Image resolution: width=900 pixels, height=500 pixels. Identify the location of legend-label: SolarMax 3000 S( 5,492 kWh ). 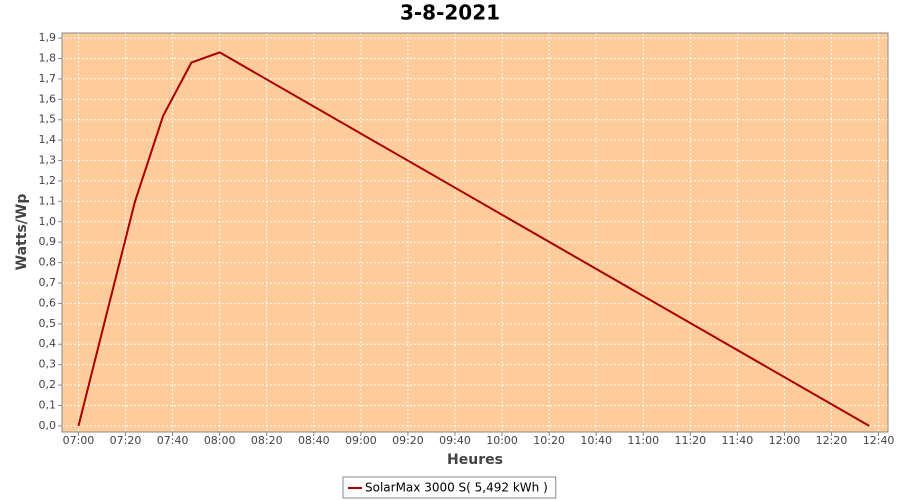
(456, 488).